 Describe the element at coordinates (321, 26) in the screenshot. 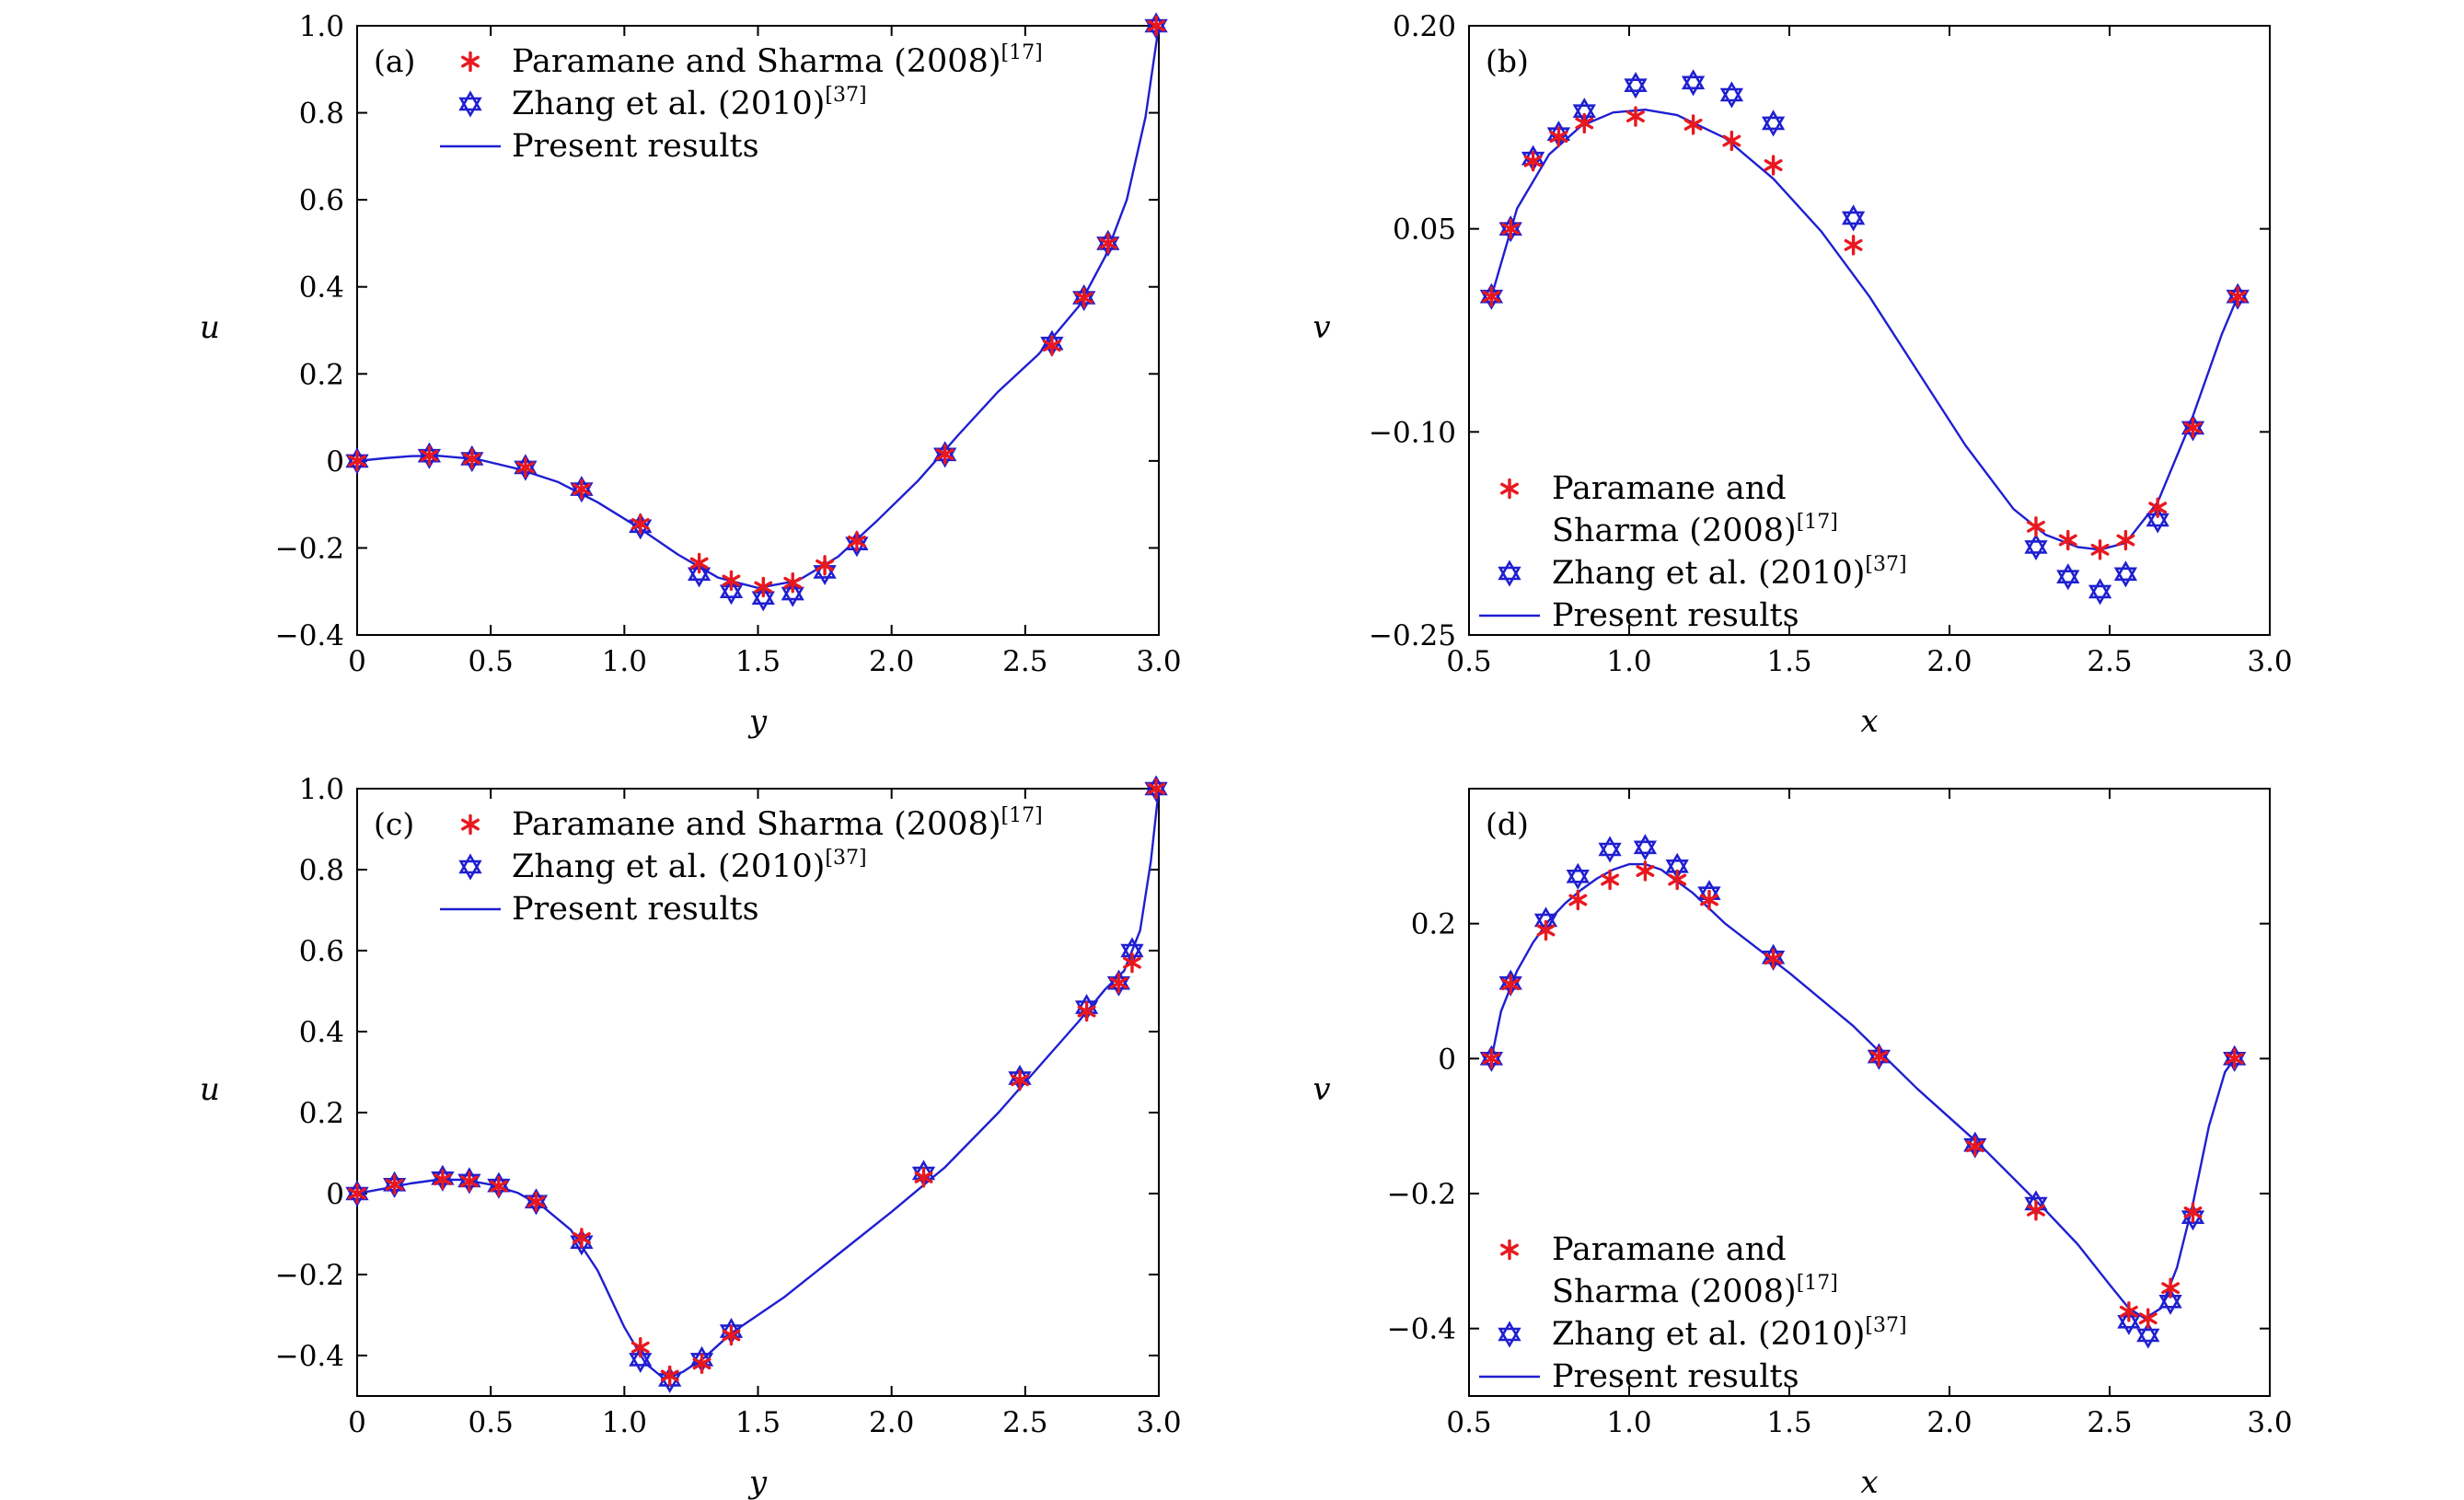

I see `y-tick-label: 1.0` at that location.